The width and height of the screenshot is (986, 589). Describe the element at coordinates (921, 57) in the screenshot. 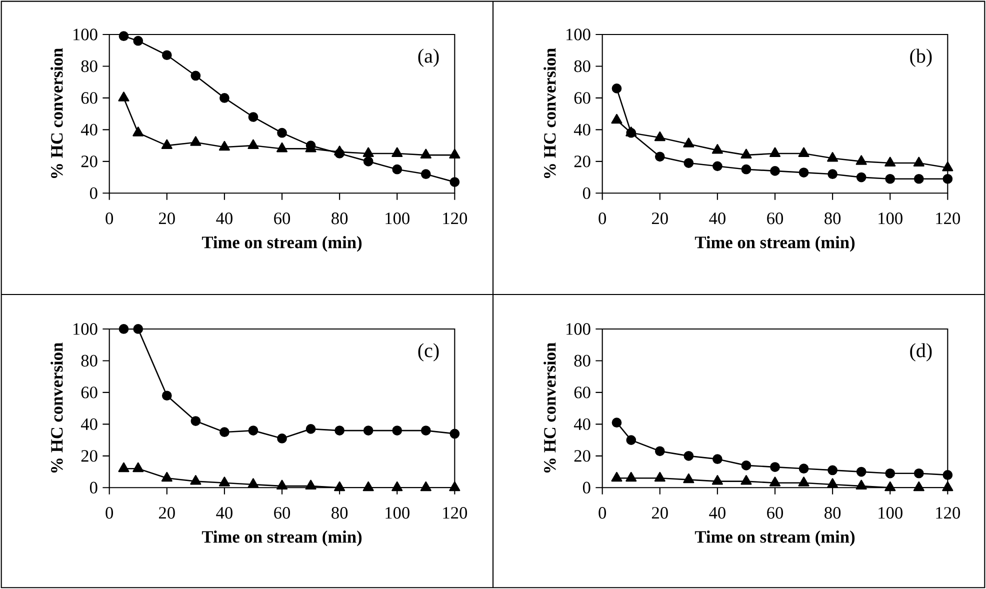

I see `annotation: (b)` at that location.